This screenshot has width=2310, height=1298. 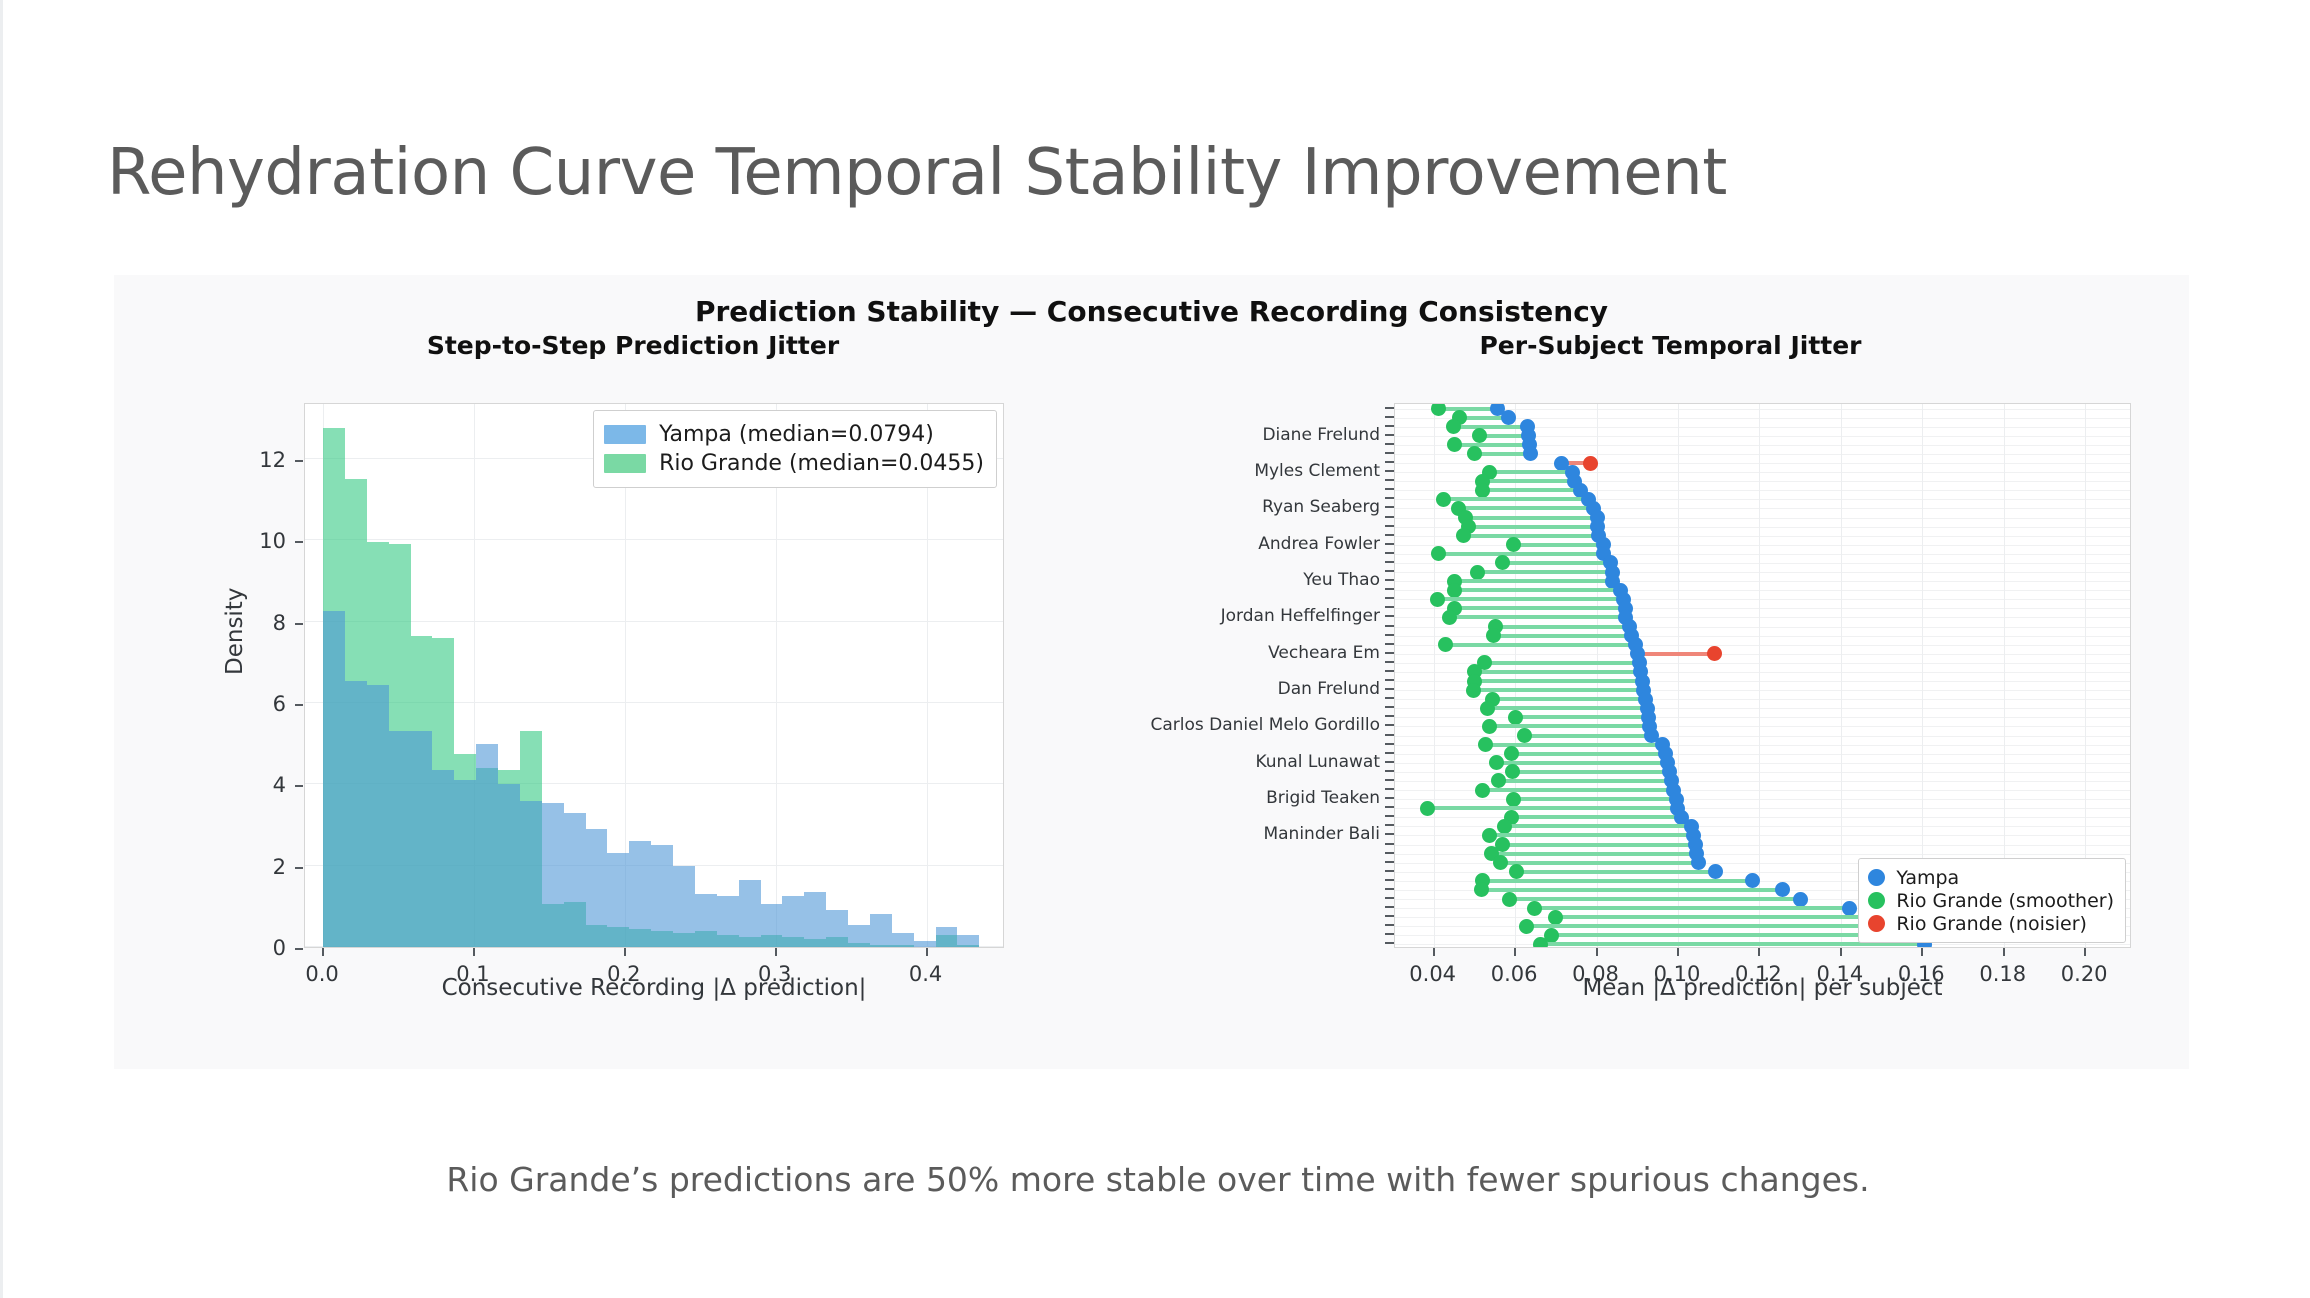 What do you see at coordinates (235, 631) in the screenshot?
I see `left-y-axis-label: Density` at bounding box center [235, 631].